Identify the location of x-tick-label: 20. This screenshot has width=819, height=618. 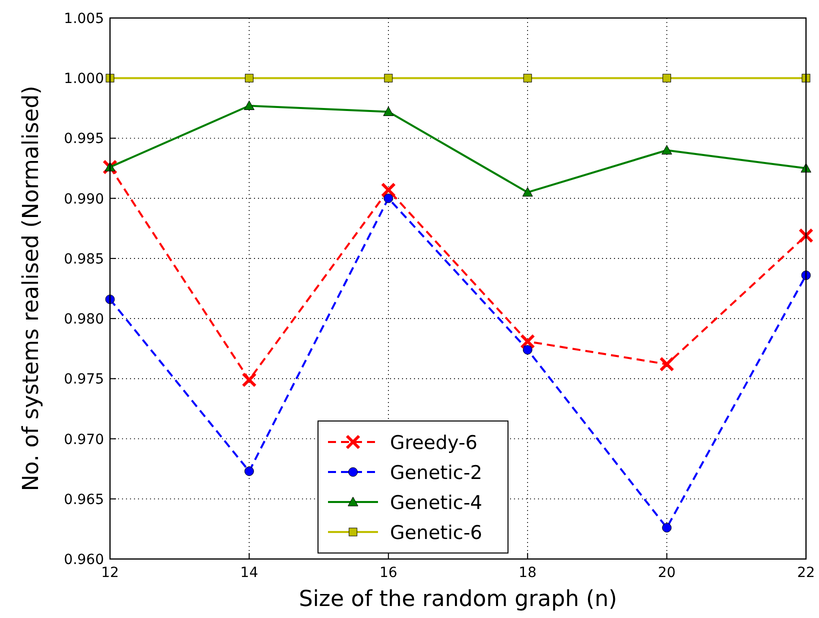
(667, 573).